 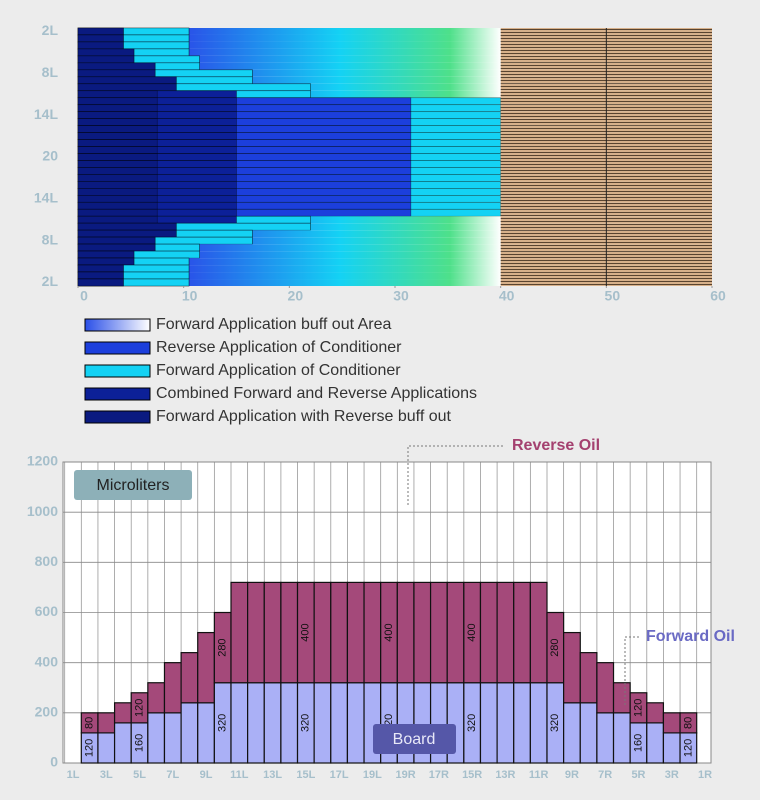 I want to click on y-tick-label: 14L, so click(x=46, y=198).